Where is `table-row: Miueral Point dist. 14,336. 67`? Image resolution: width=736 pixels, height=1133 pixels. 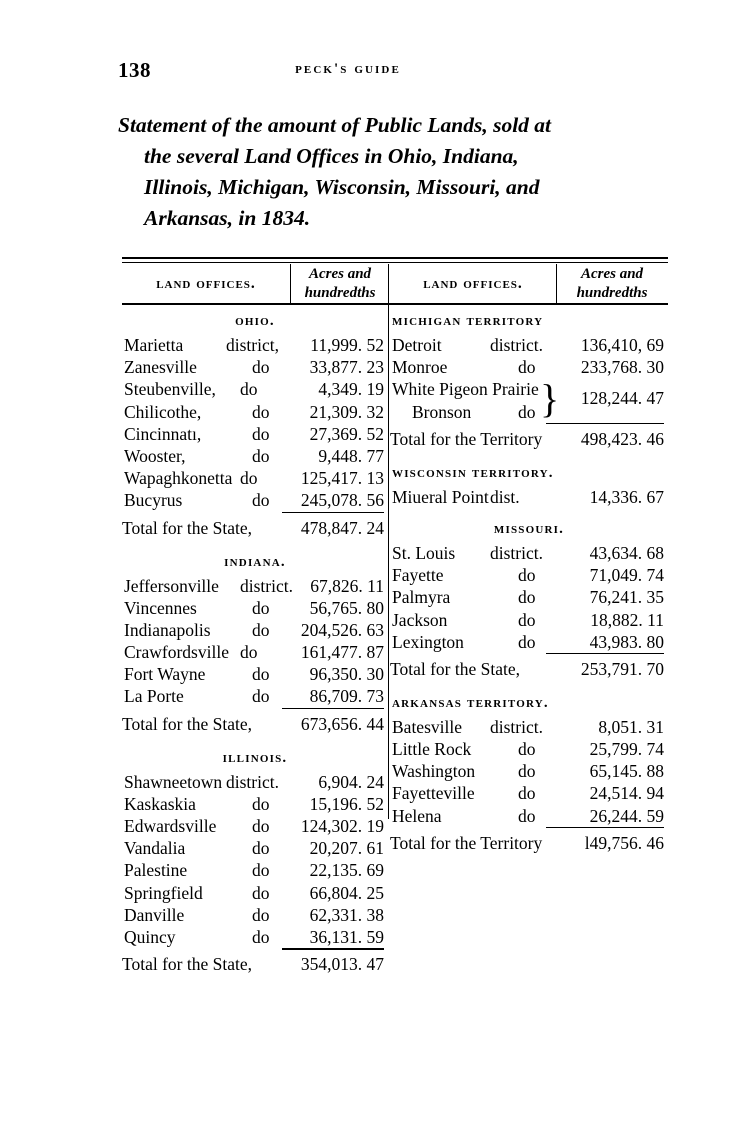 table-row: Miueral Point dist. 14,336. 67 is located at coordinates (529, 497).